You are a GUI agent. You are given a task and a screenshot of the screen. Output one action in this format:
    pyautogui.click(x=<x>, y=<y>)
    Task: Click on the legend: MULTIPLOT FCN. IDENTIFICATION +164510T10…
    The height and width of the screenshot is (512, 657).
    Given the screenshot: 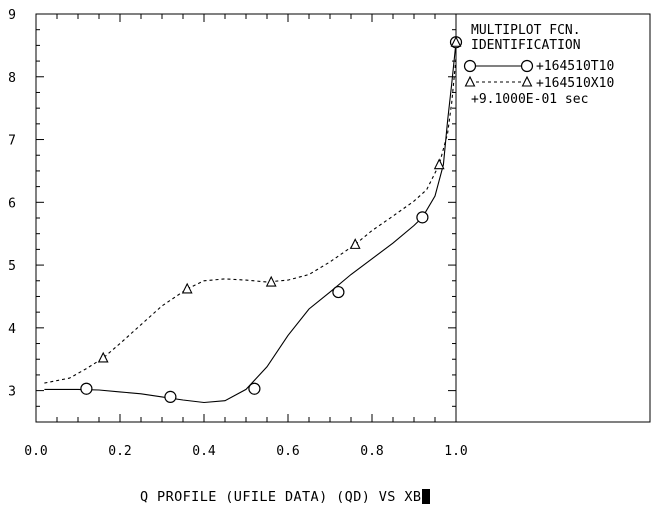 What is the action you would take?
    pyautogui.click(x=538, y=65)
    